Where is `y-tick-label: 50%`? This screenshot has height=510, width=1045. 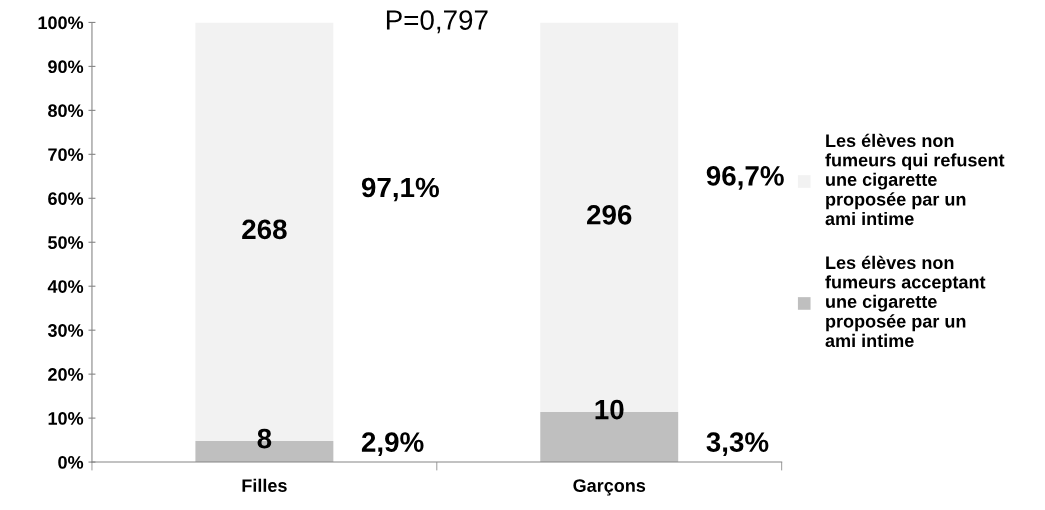 y-tick-label: 50% is located at coordinates (66, 242).